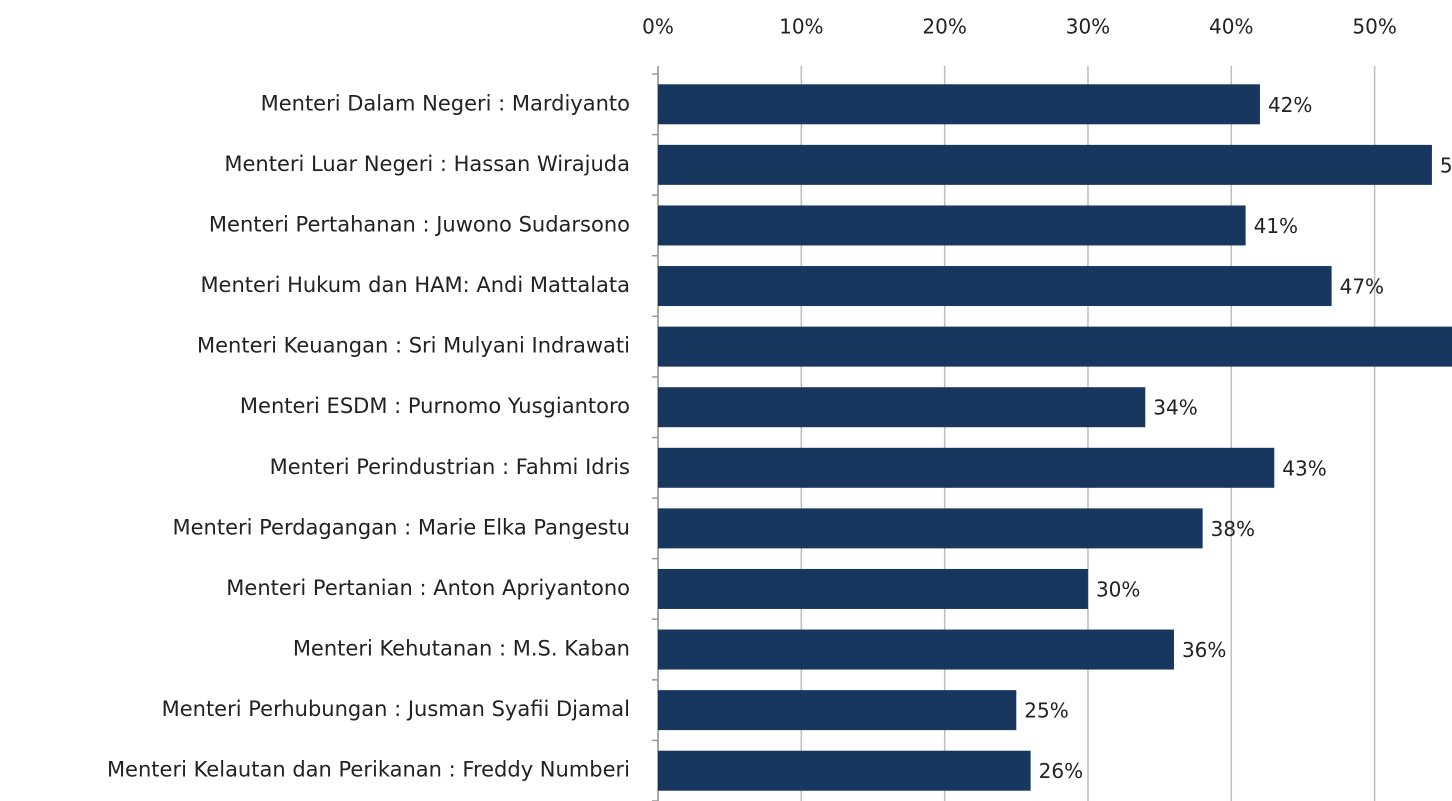 This screenshot has width=1452, height=801. What do you see at coordinates (1290, 105) in the screenshot?
I see `value-label: 42%` at bounding box center [1290, 105].